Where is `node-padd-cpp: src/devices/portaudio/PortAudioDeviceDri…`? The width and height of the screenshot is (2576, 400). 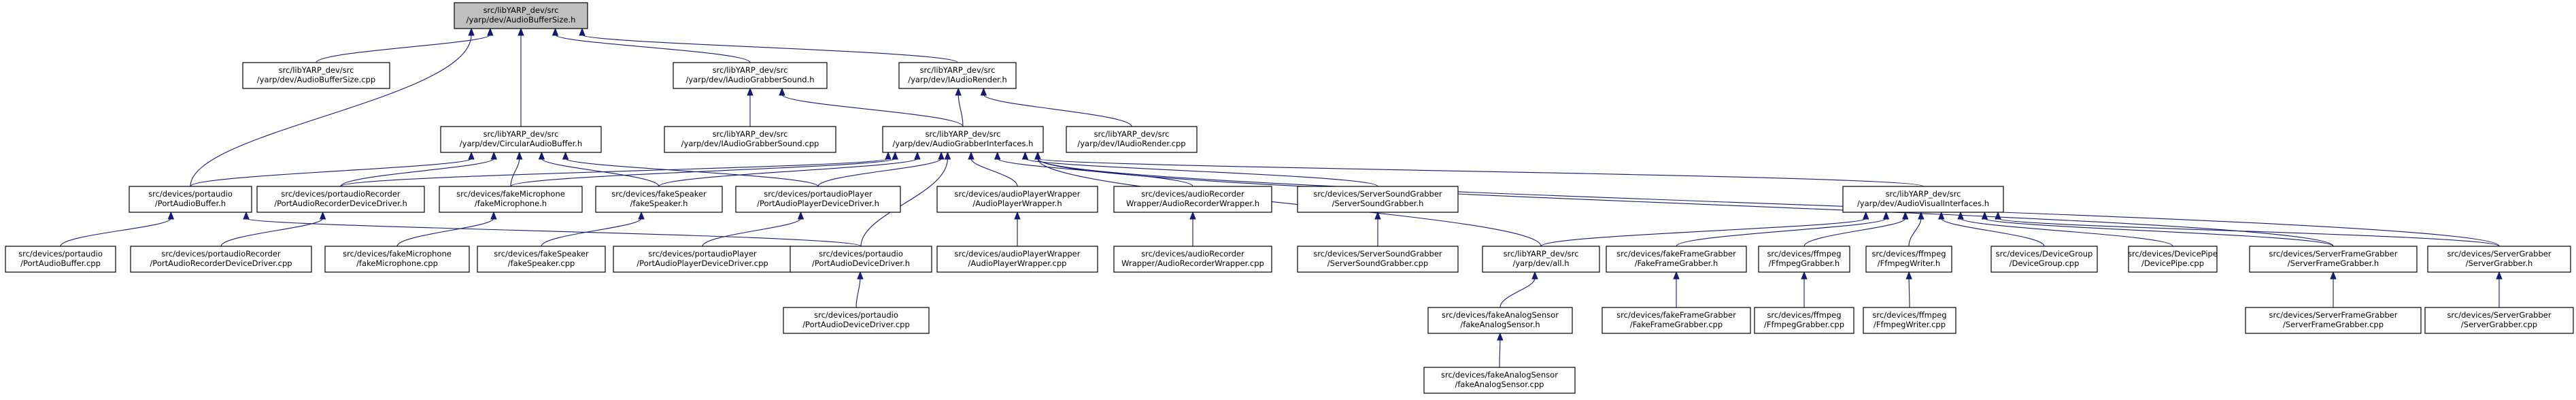
node-padd-cpp: src/devices/portaudio/PortAudioDeviceDri… is located at coordinates (856, 320).